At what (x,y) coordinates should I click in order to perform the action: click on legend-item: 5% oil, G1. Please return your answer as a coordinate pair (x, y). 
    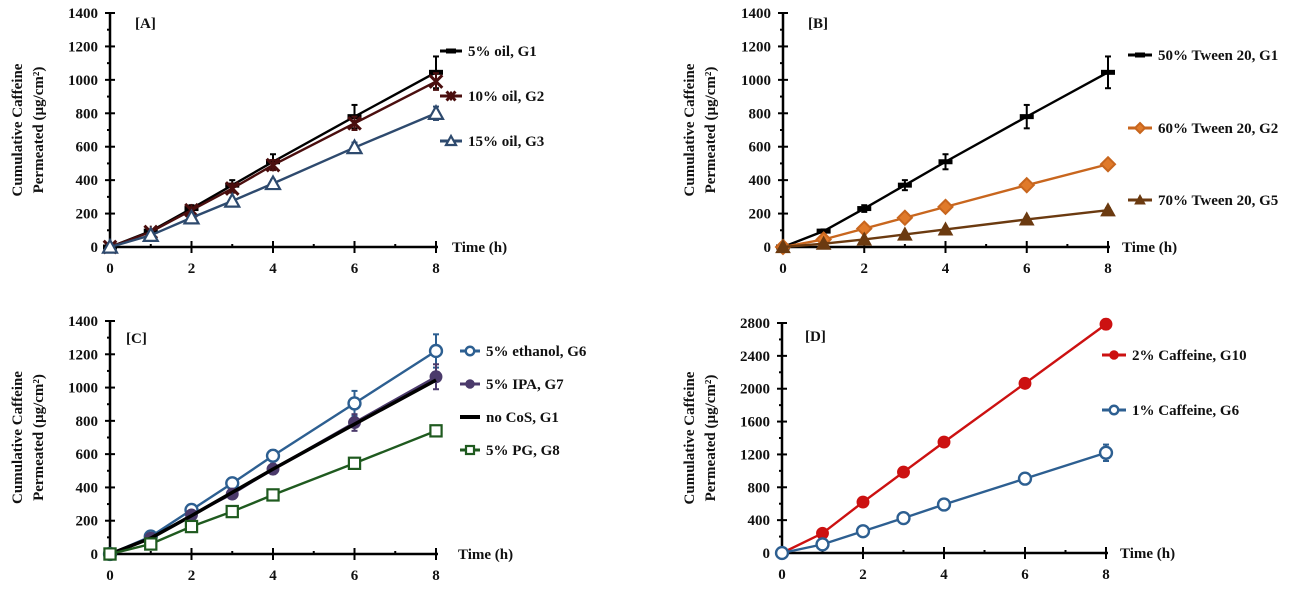
    Looking at the image, I should click on (488, 52).